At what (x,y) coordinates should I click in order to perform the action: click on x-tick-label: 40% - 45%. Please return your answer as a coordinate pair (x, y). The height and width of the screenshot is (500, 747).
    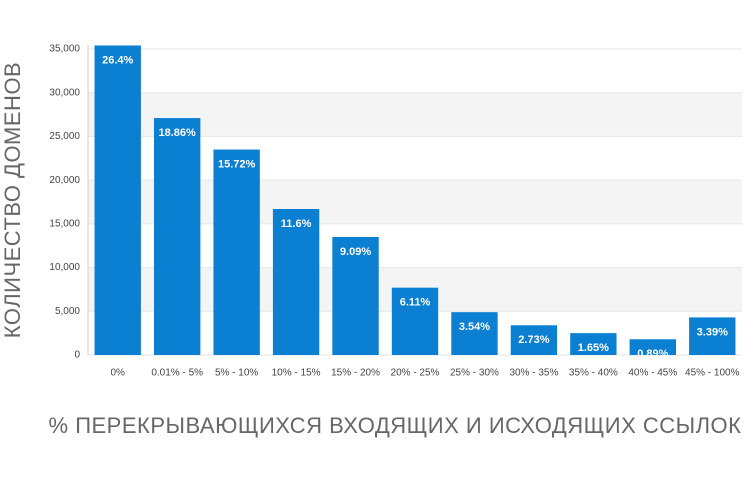
    Looking at the image, I should click on (652, 373).